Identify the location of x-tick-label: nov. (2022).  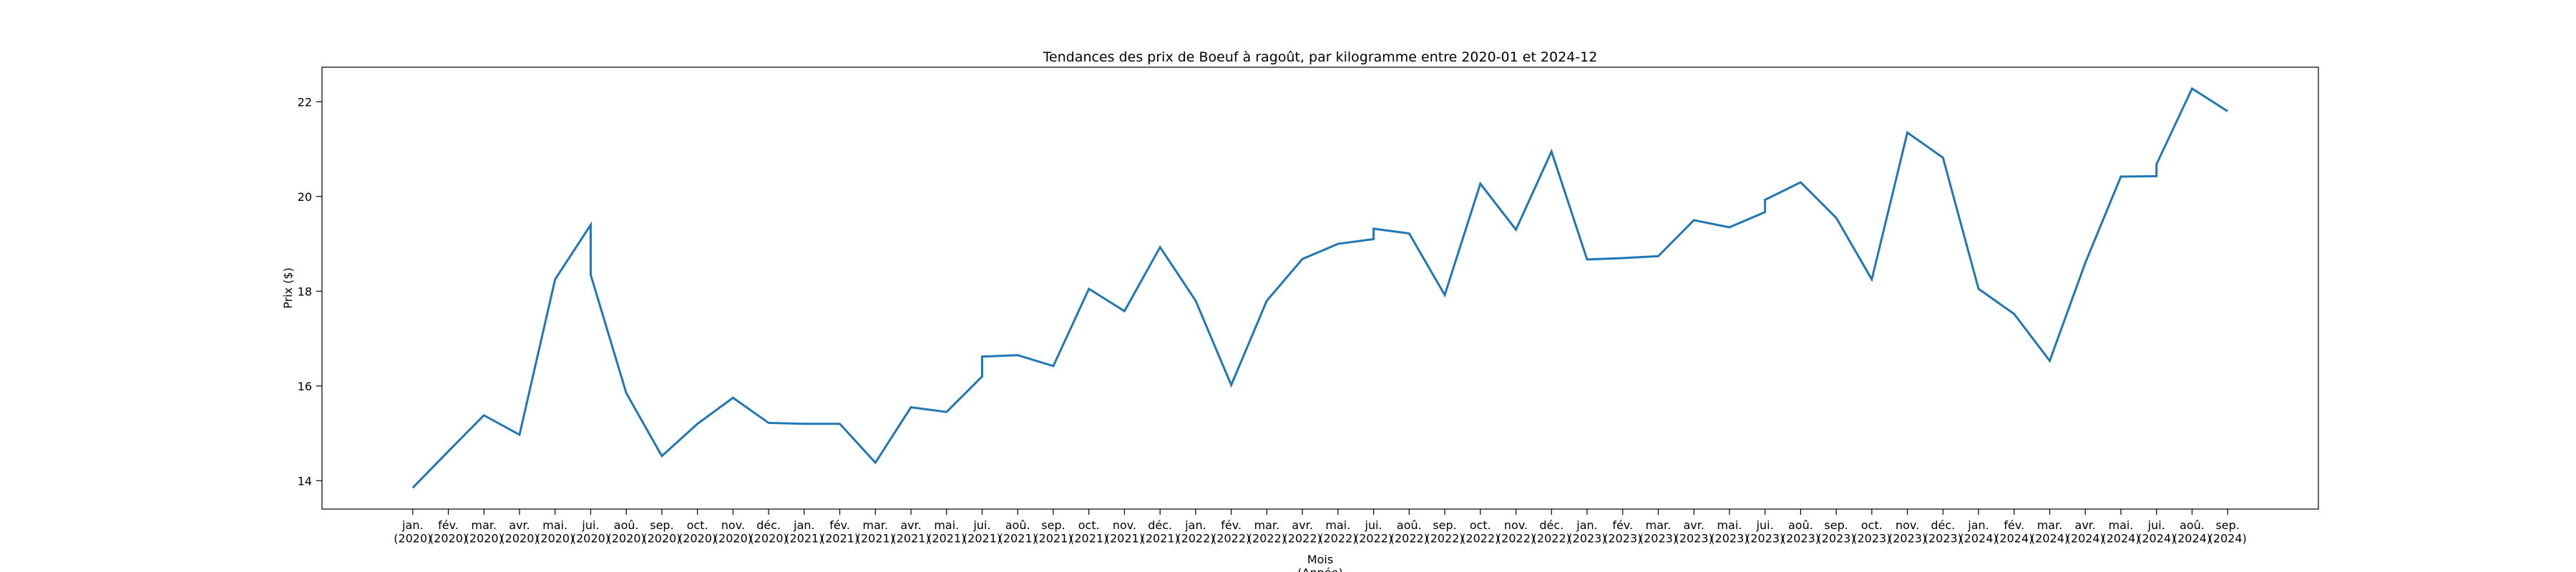
(1516, 531).